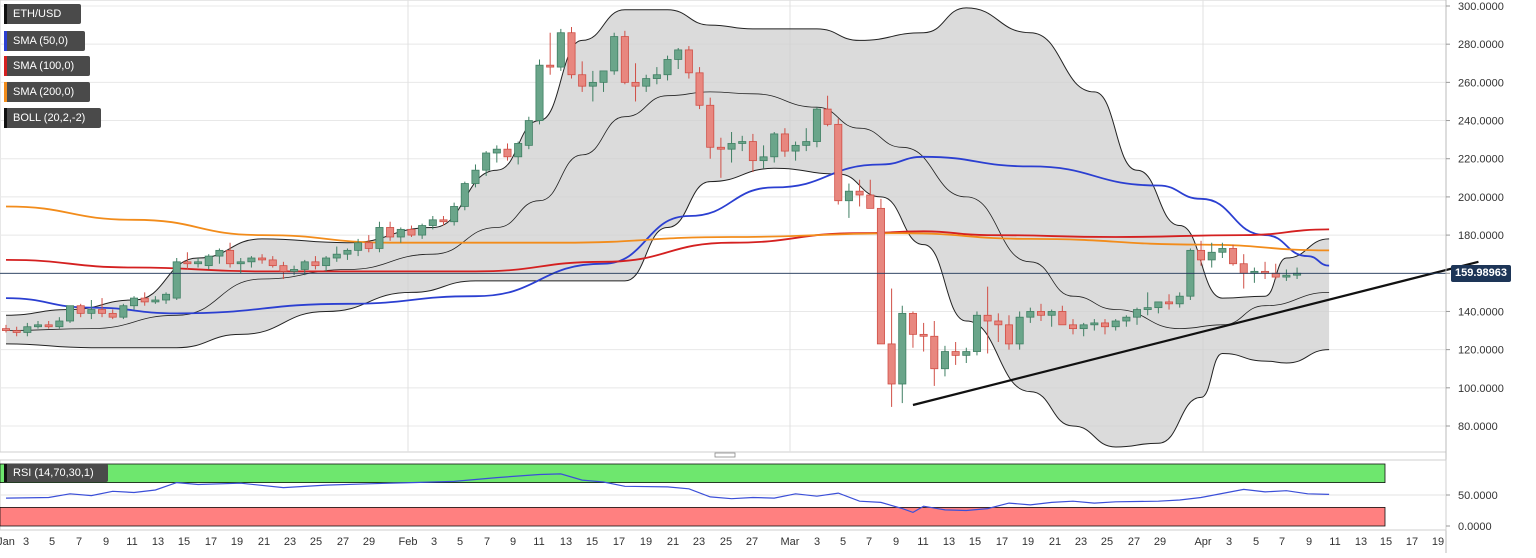  I want to click on x-tick-label: Jan, so click(7, 542).